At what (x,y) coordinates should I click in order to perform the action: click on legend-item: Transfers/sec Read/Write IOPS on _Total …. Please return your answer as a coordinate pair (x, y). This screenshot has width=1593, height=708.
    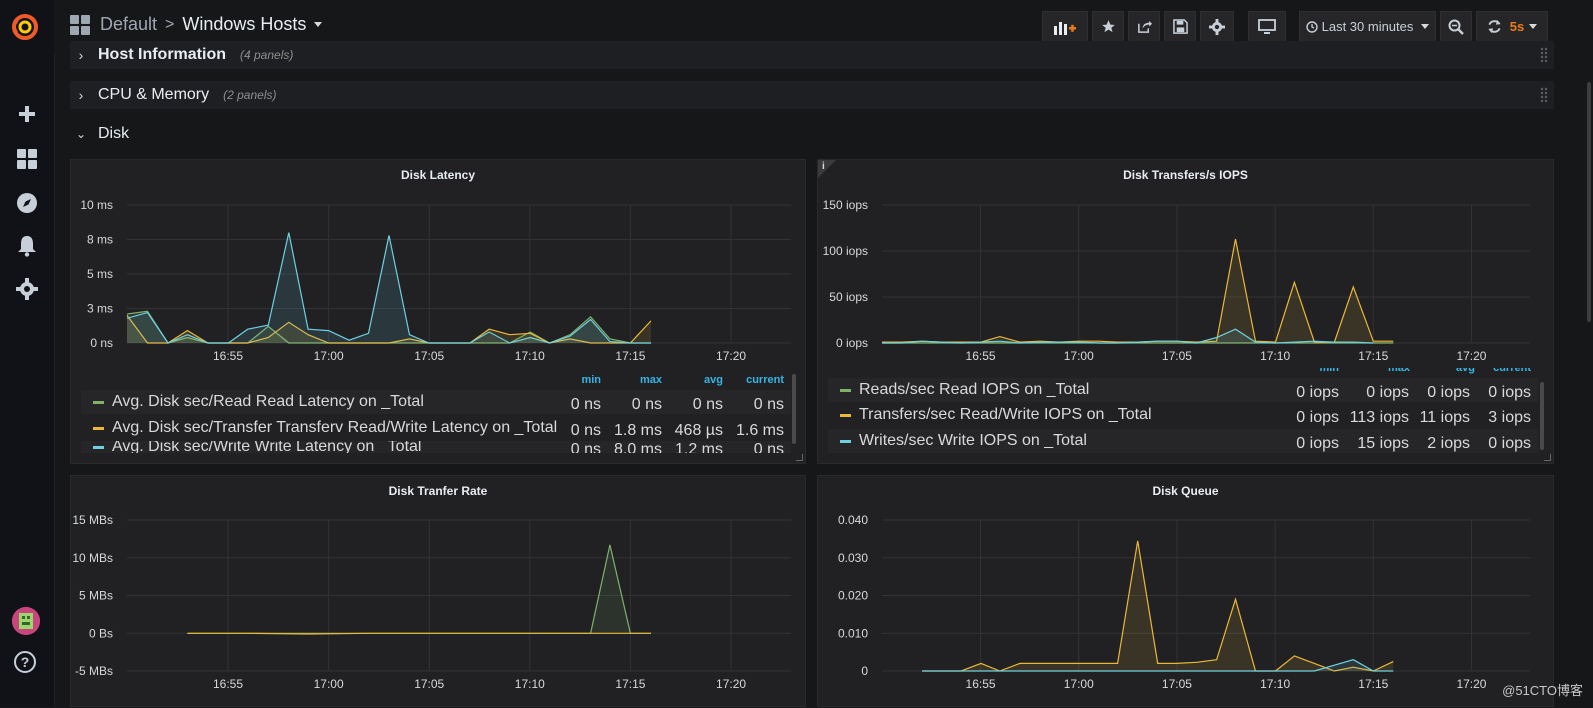
    Looking at the image, I should click on (1183, 415).